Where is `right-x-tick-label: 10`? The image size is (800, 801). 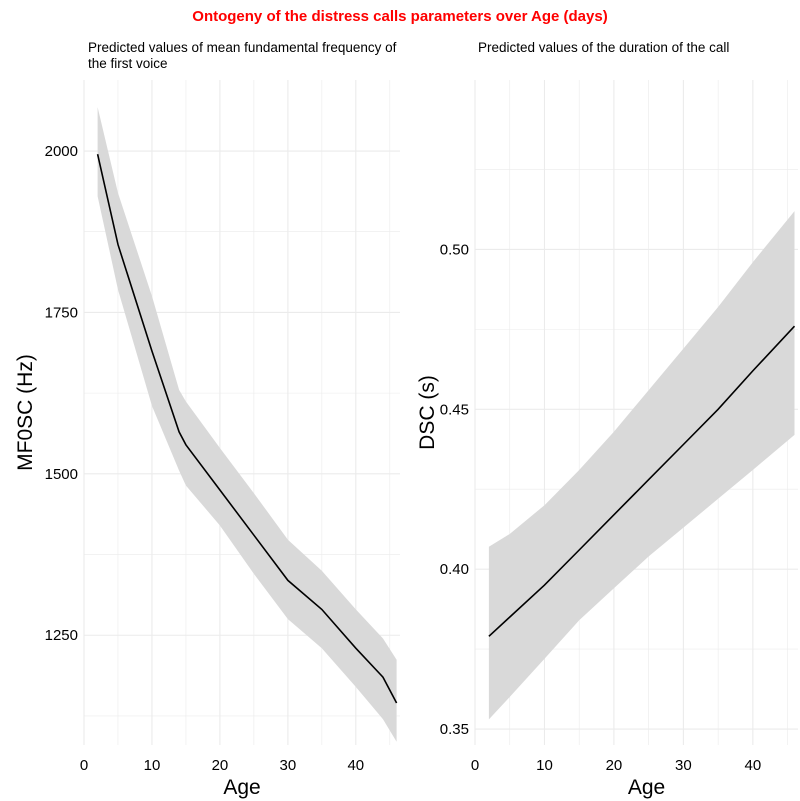 right-x-tick-label: 10 is located at coordinates (544, 765).